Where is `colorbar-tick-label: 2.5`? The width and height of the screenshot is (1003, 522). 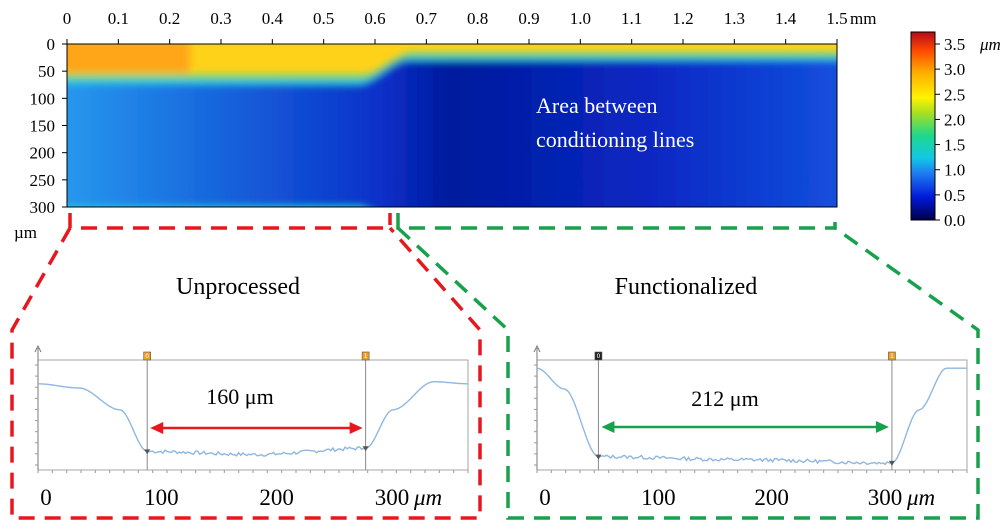
colorbar-tick-label: 2.5 is located at coordinates (954, 94).